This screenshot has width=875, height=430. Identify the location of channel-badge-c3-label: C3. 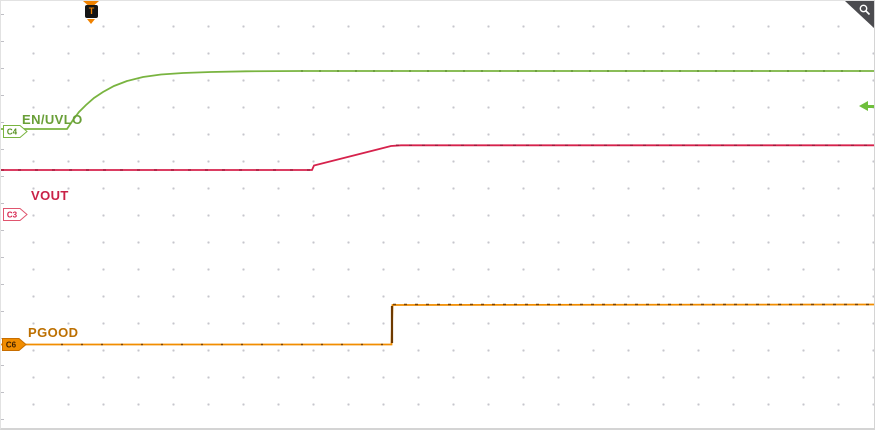
(12, 215).